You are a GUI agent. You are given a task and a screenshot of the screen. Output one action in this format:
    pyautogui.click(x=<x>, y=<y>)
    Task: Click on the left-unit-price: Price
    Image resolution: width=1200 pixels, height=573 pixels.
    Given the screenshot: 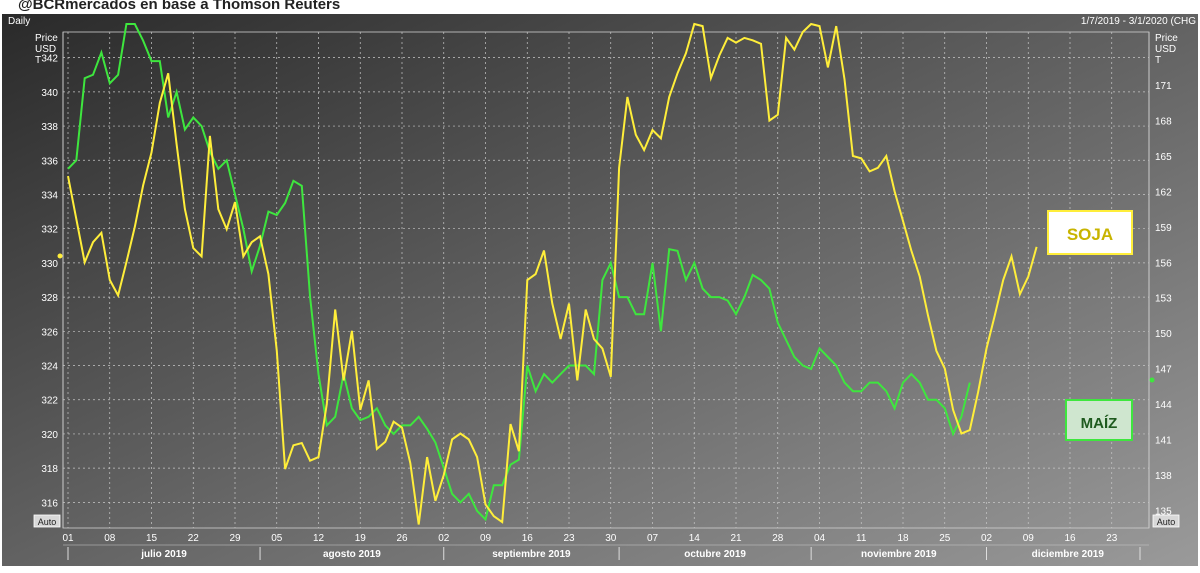 What is the action you would take?
    pyautogui.click(x=46, y=38)
    